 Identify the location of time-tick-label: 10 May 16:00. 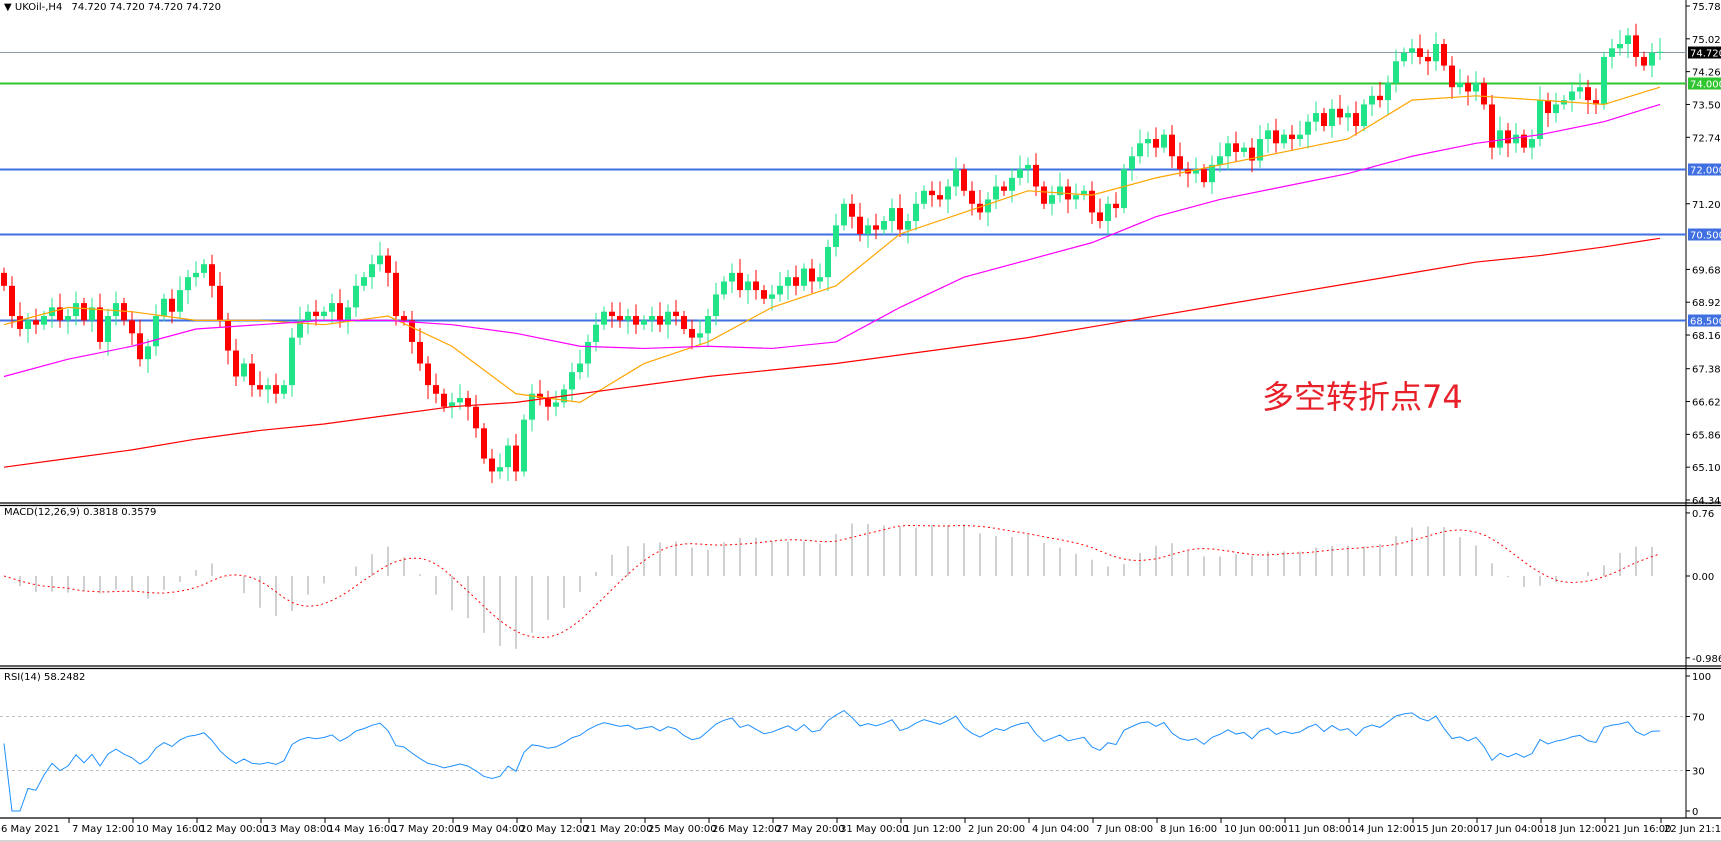
(170, 829).